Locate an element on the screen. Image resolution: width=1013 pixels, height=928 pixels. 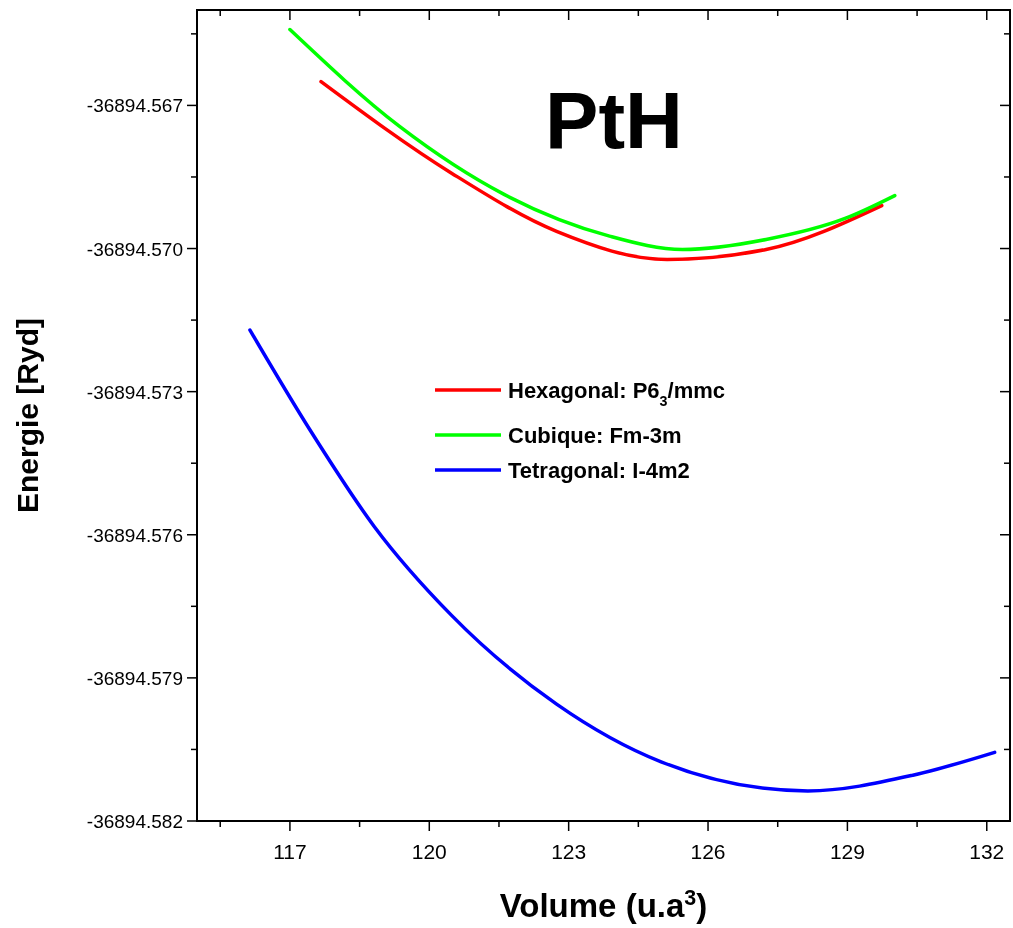
y-tick-label: -36894.570 is located at coordinates (134, 249).